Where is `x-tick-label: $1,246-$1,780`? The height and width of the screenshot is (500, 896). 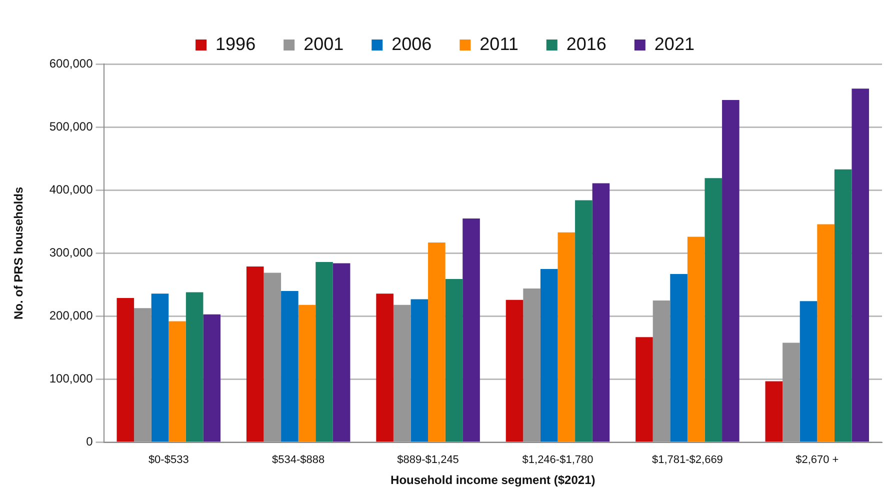 x-tick-label: $1,246-$1,780 is located at coordinates (558, 460).